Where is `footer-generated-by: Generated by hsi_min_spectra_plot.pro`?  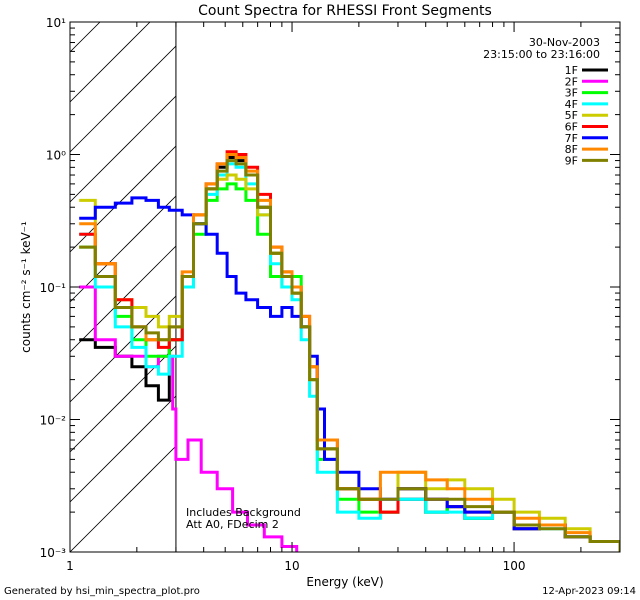 footer-generated-by: Generated by hsi_min_spectra_plot.pro is located at coordinates (102, 591).